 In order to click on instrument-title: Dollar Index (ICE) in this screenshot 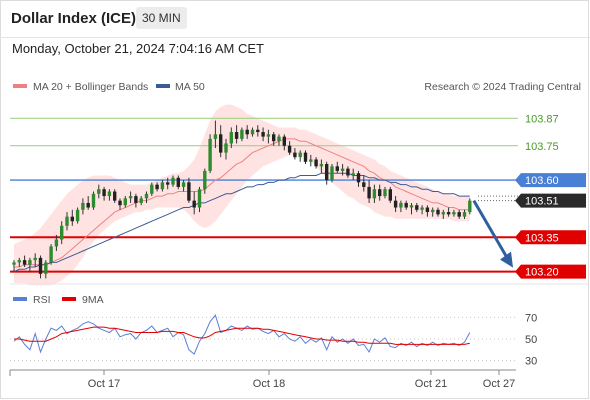, I will do `click(74, 18)`.